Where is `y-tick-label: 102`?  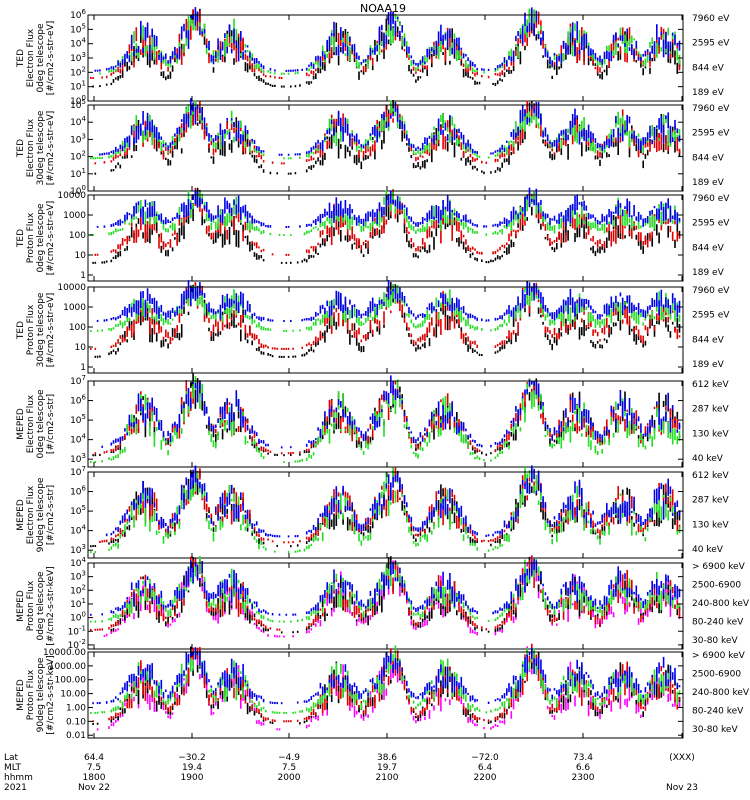 y-tick-label: 102 is located at coordinates (78, 156).